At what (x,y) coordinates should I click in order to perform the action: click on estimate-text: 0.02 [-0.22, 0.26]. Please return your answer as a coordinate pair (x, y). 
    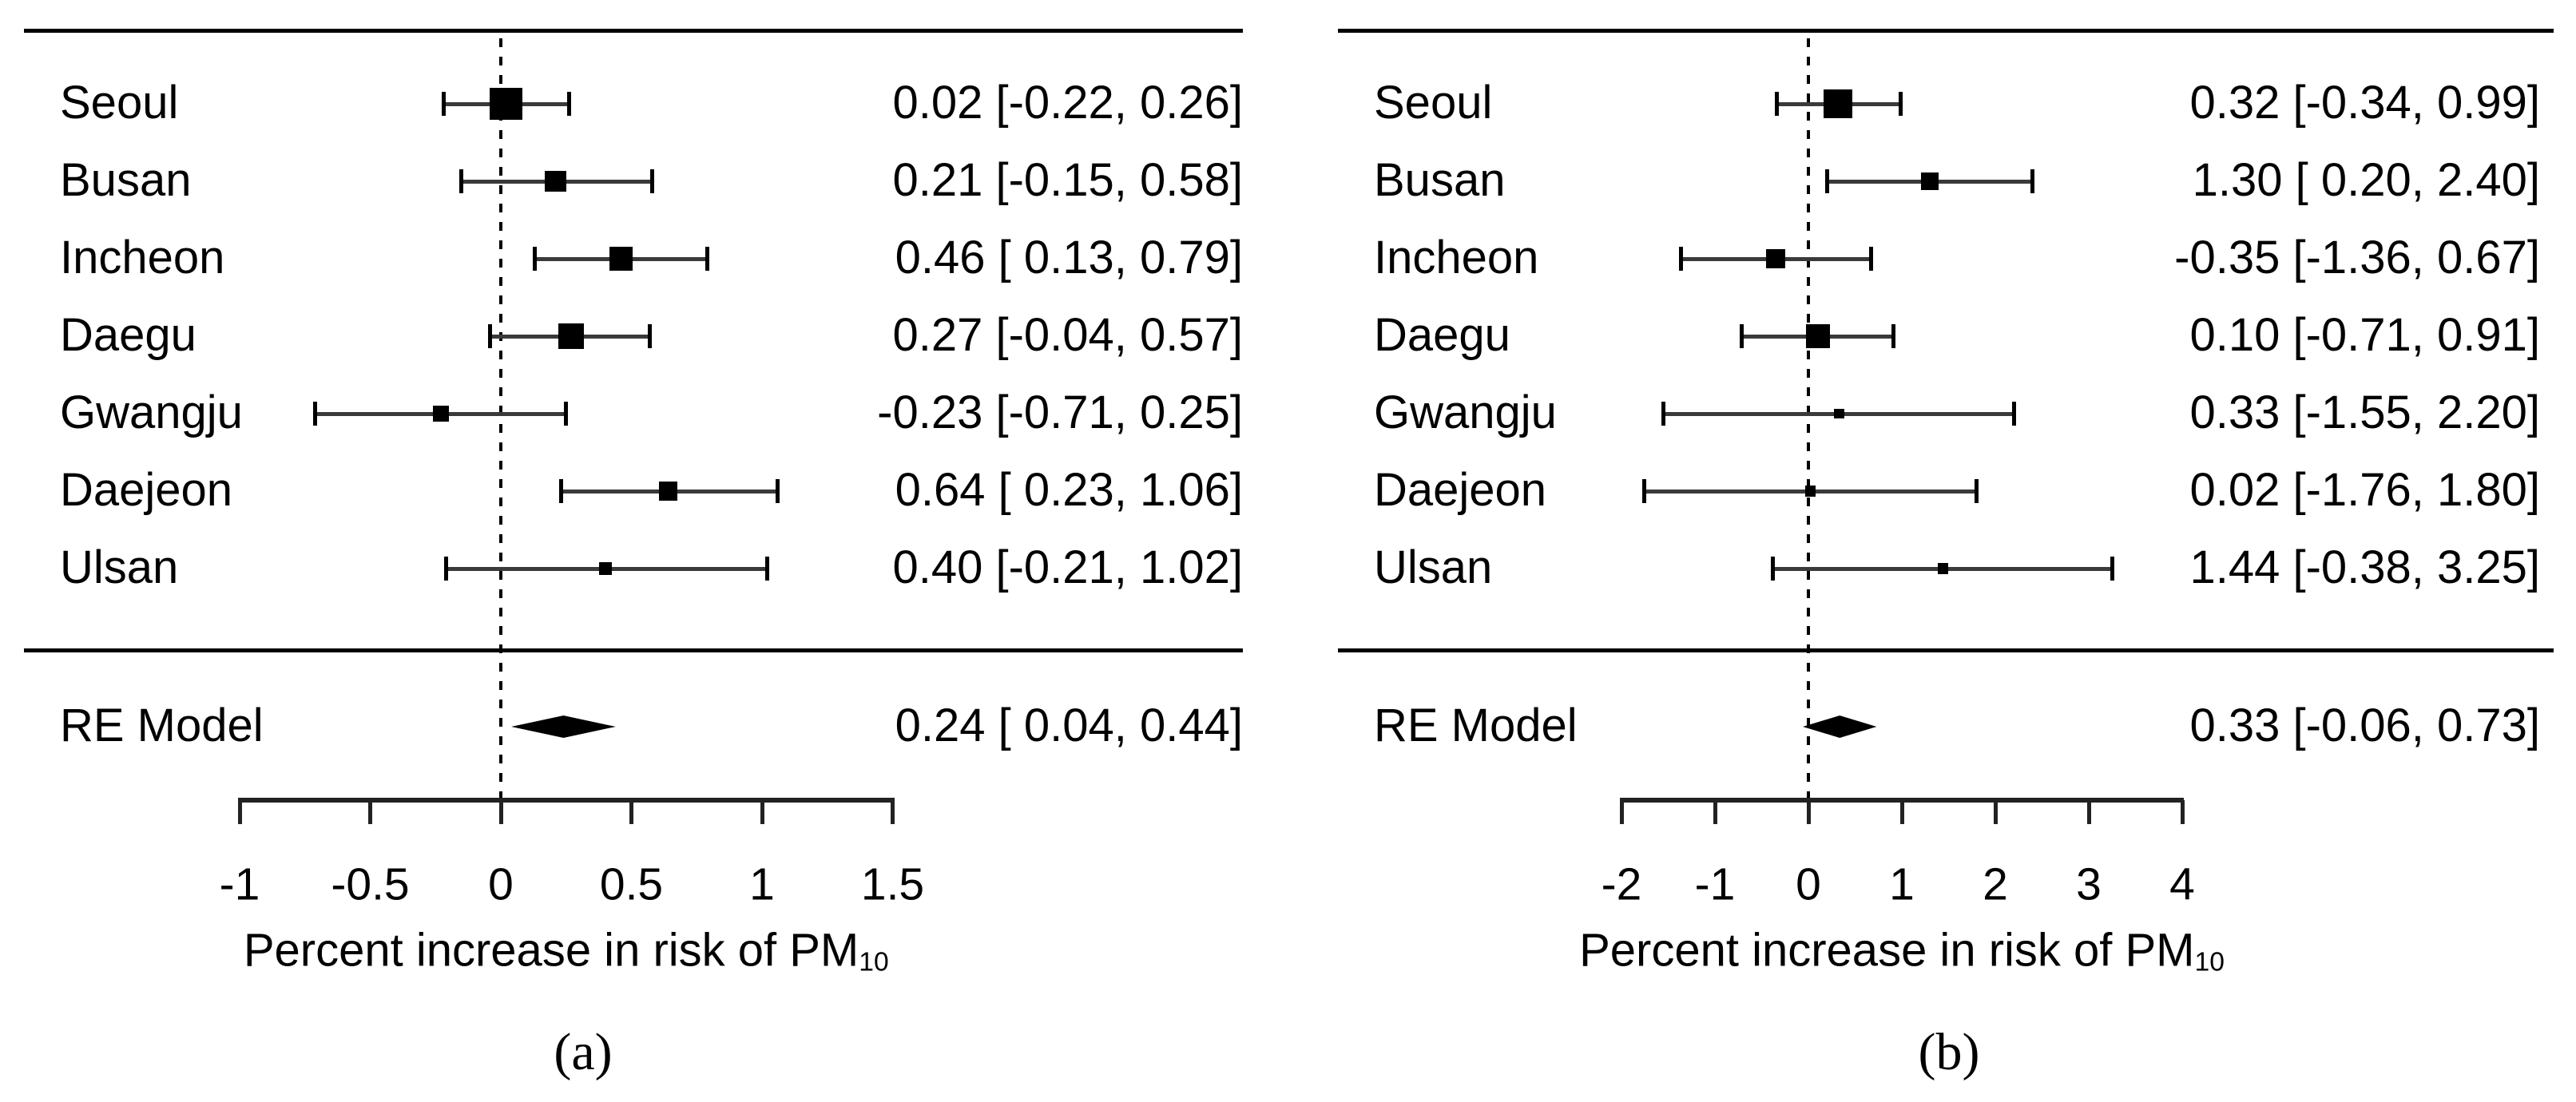
    Looking at the image, I should click on (1067, 103).